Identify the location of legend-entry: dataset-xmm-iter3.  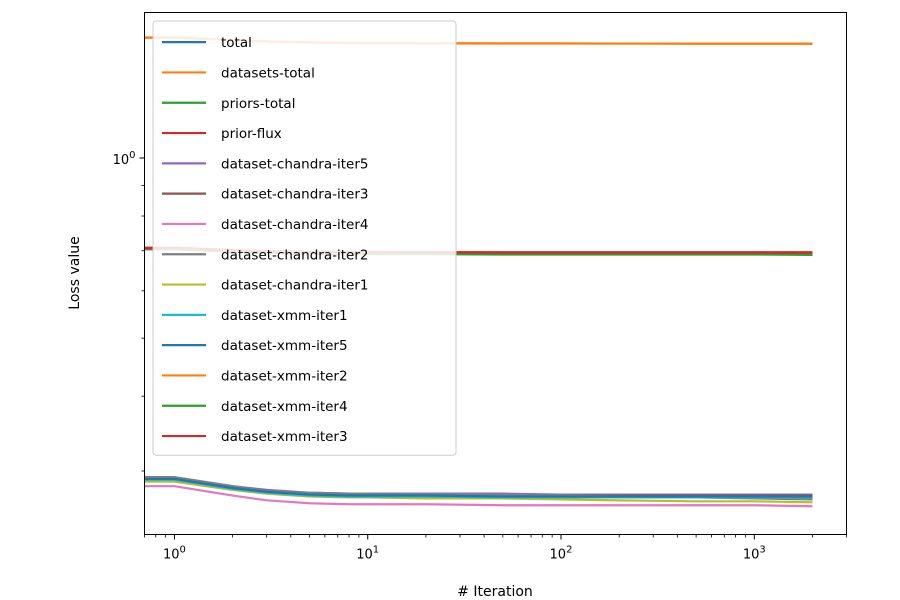
(255, 437).